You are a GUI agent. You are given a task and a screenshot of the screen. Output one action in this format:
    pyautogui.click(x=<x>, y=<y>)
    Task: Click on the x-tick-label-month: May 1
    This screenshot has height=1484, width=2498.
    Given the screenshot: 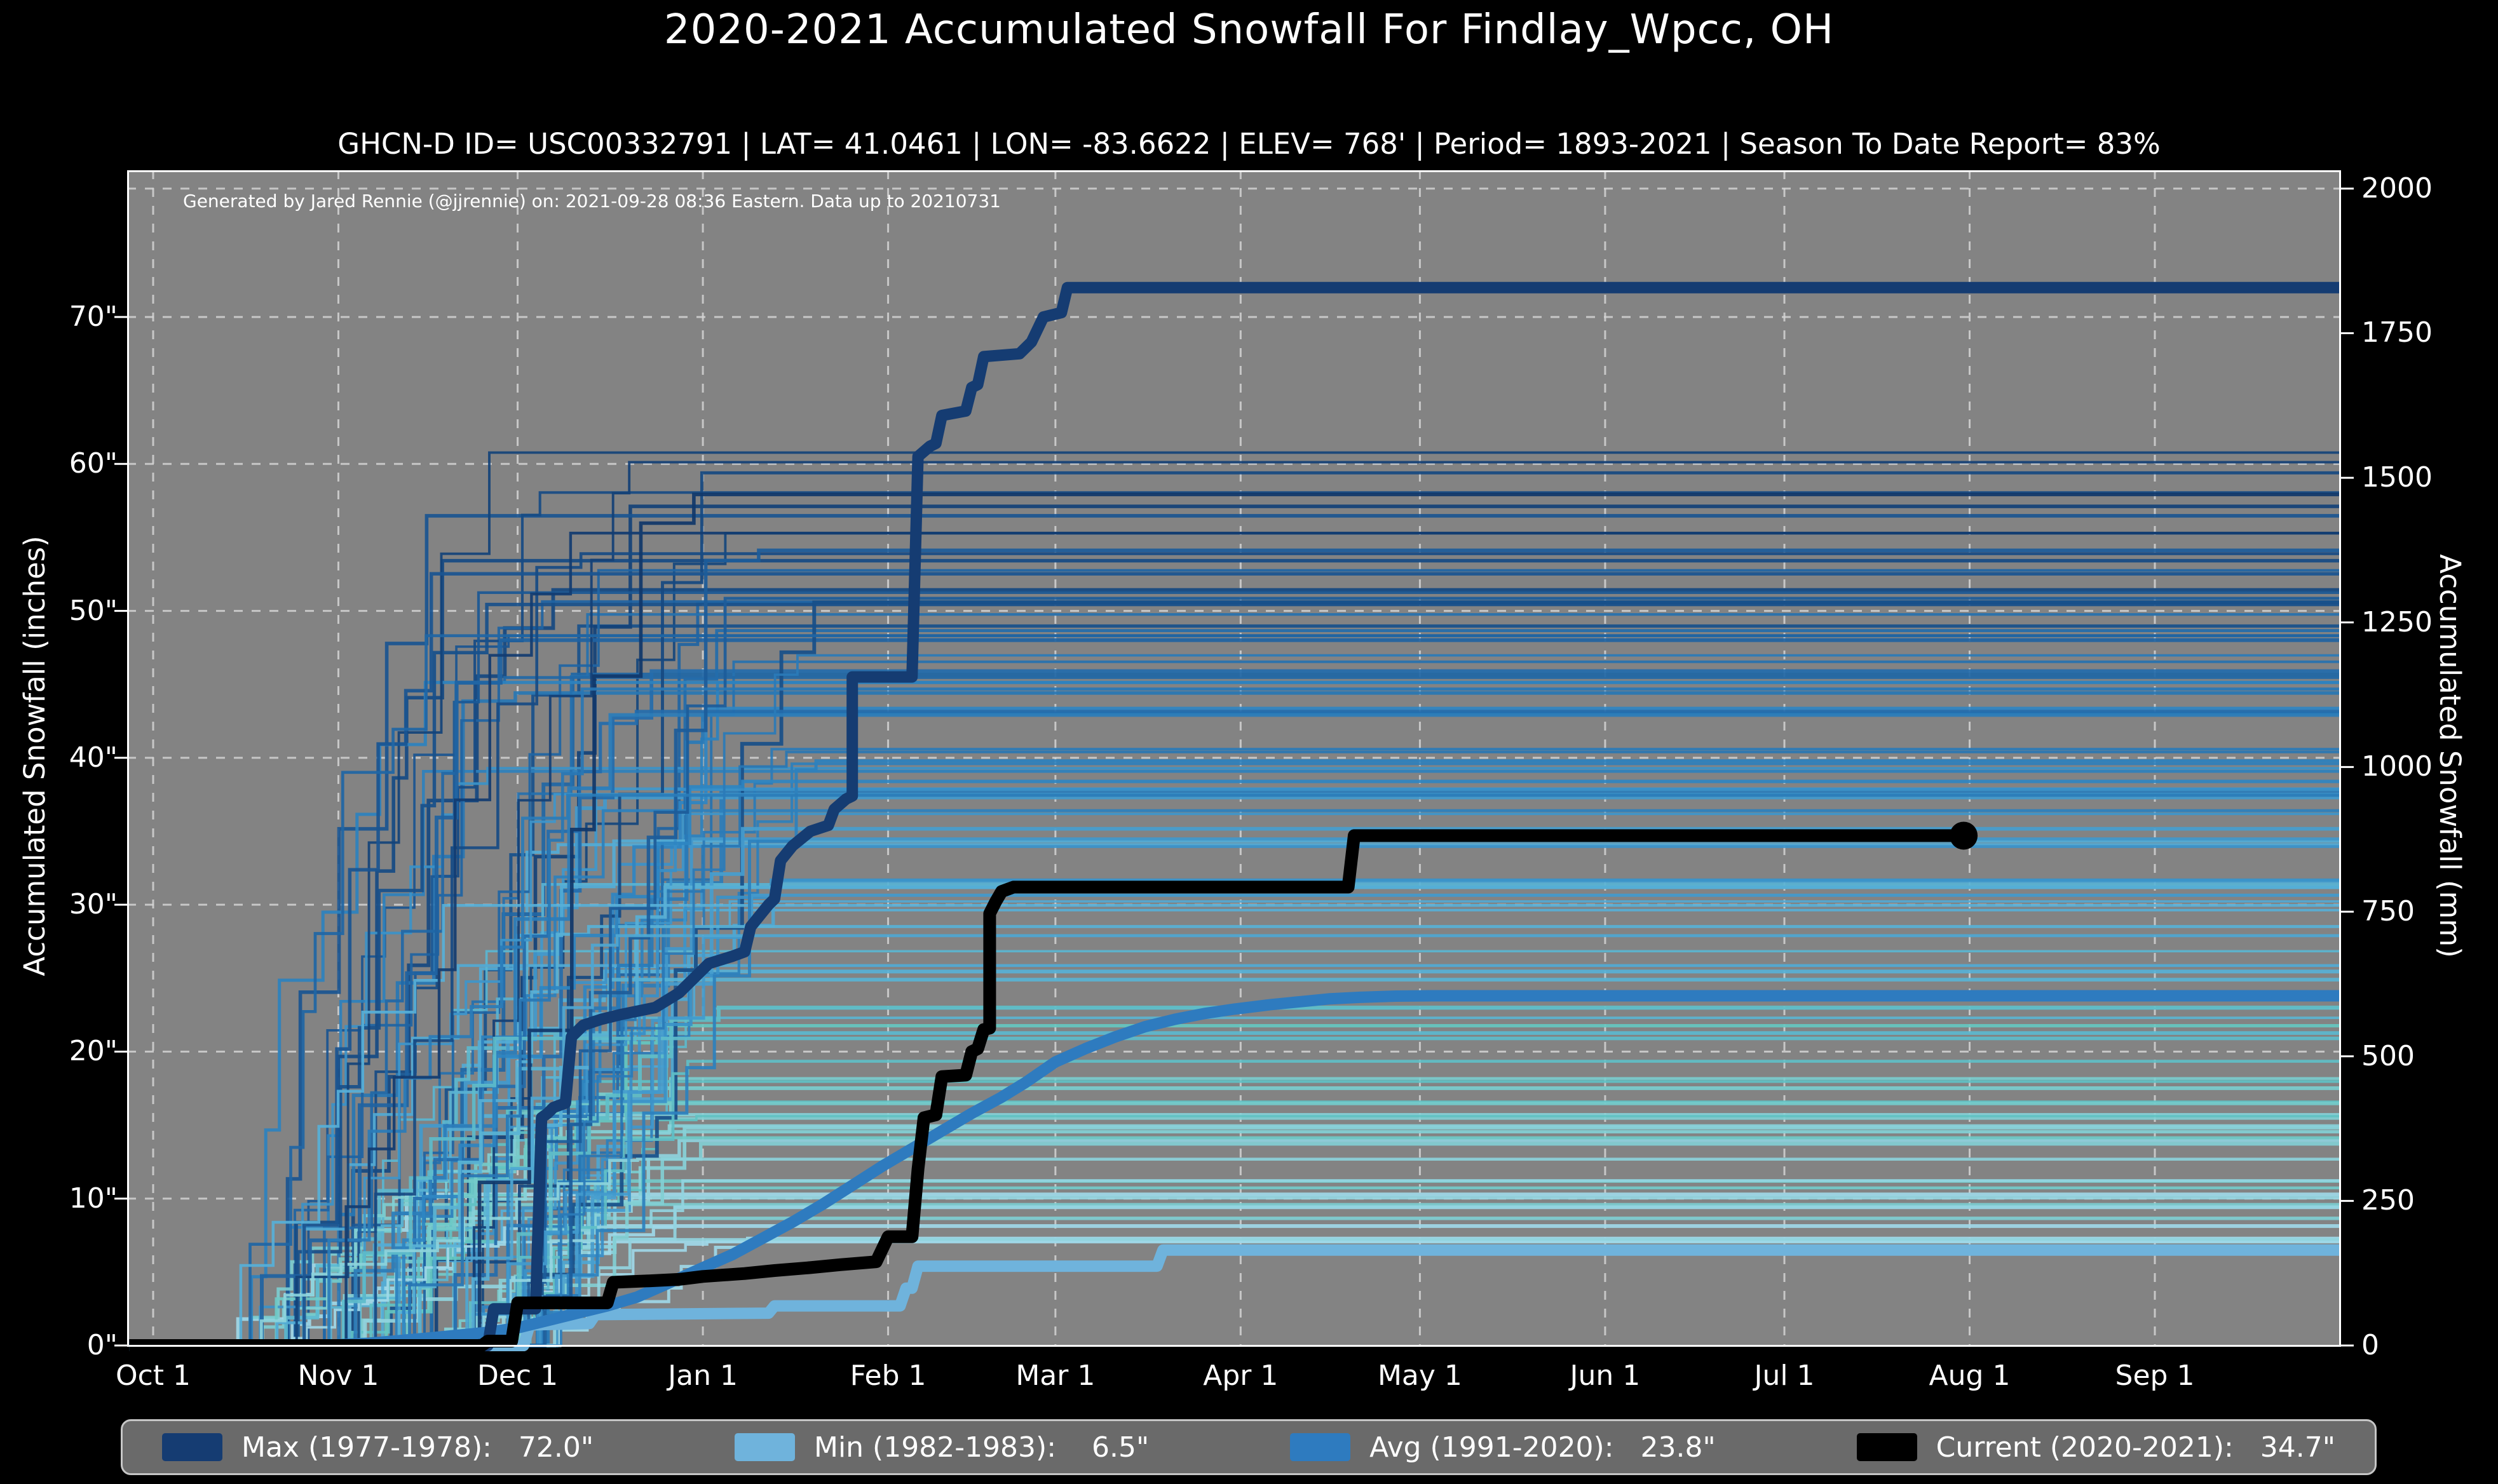 What is the action you would take?
    pyautogui.click(x=1419, y=1375)
    